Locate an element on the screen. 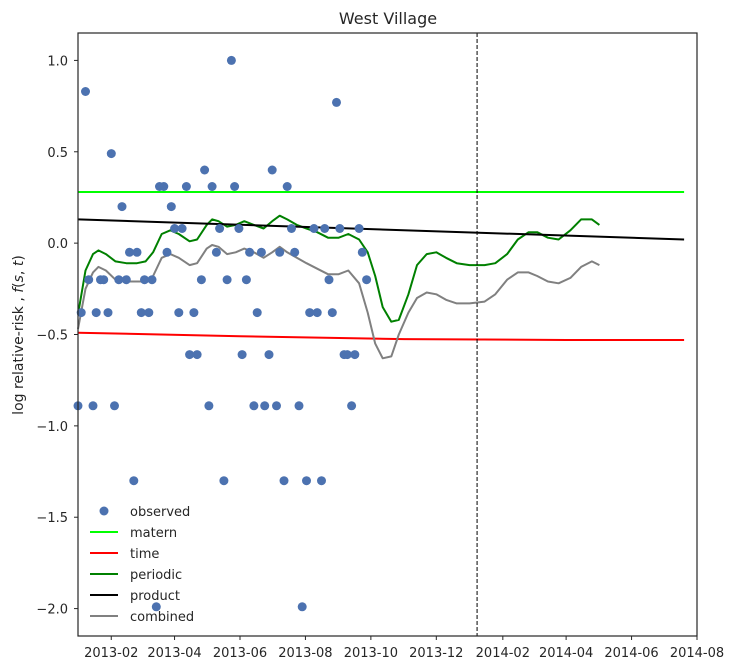 The width and height of the screenshot is (735, 670). legend-entry-observed: observed is located at coordinates (144, 512).